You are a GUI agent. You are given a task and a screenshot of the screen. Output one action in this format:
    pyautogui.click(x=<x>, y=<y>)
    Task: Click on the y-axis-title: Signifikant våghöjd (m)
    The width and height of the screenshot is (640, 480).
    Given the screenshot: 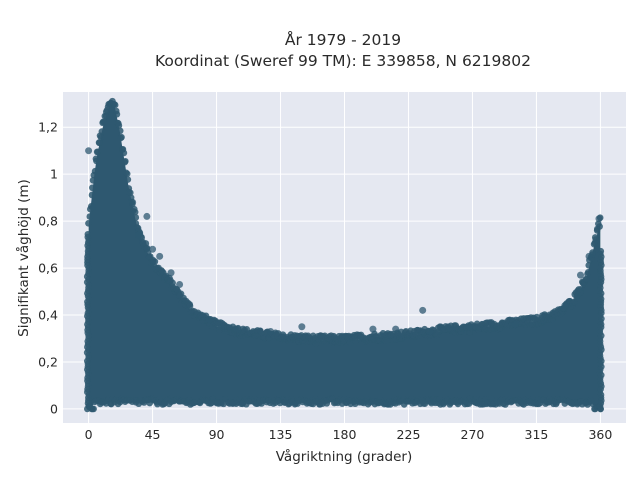 What is the action you would take?
    pyautogui.click(x=23, y=258)
    